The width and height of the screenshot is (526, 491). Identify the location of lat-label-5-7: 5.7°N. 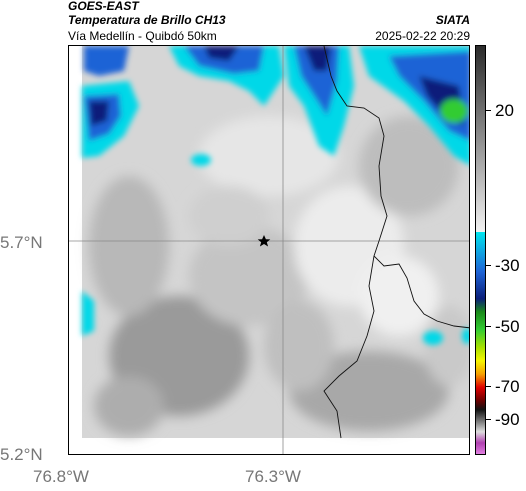
(21, 242).